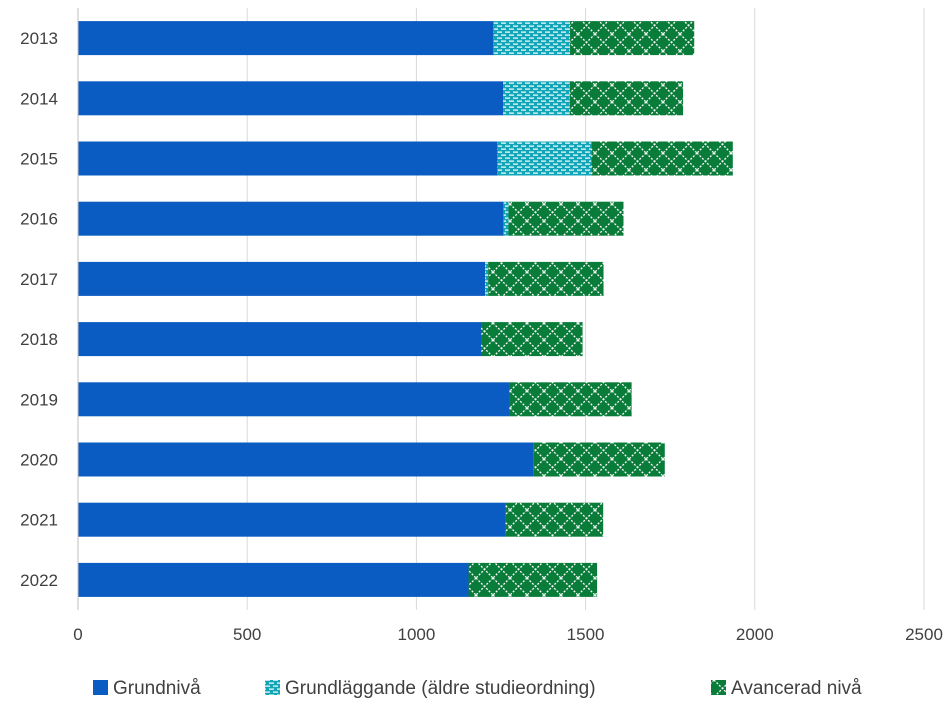  I want to click on y-tick-label: 2017, so click(39, 279).